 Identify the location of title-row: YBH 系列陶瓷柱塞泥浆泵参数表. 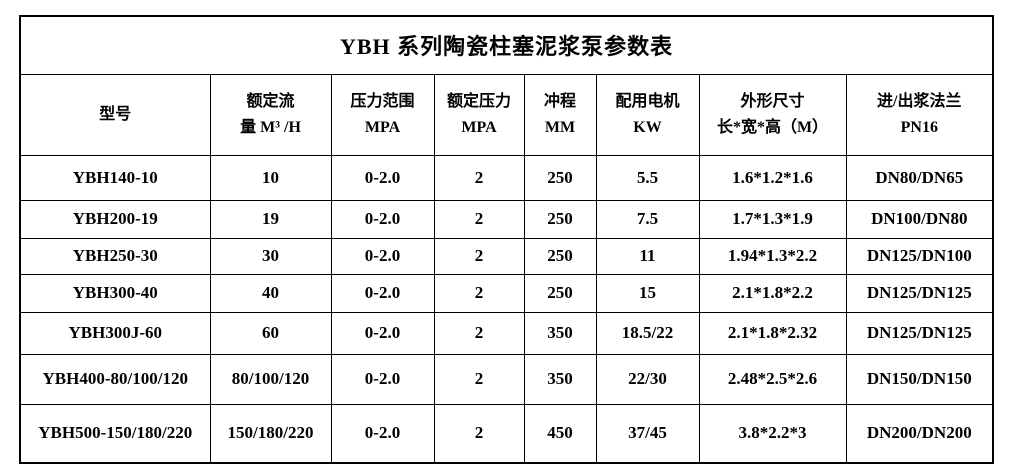
(506, 45).